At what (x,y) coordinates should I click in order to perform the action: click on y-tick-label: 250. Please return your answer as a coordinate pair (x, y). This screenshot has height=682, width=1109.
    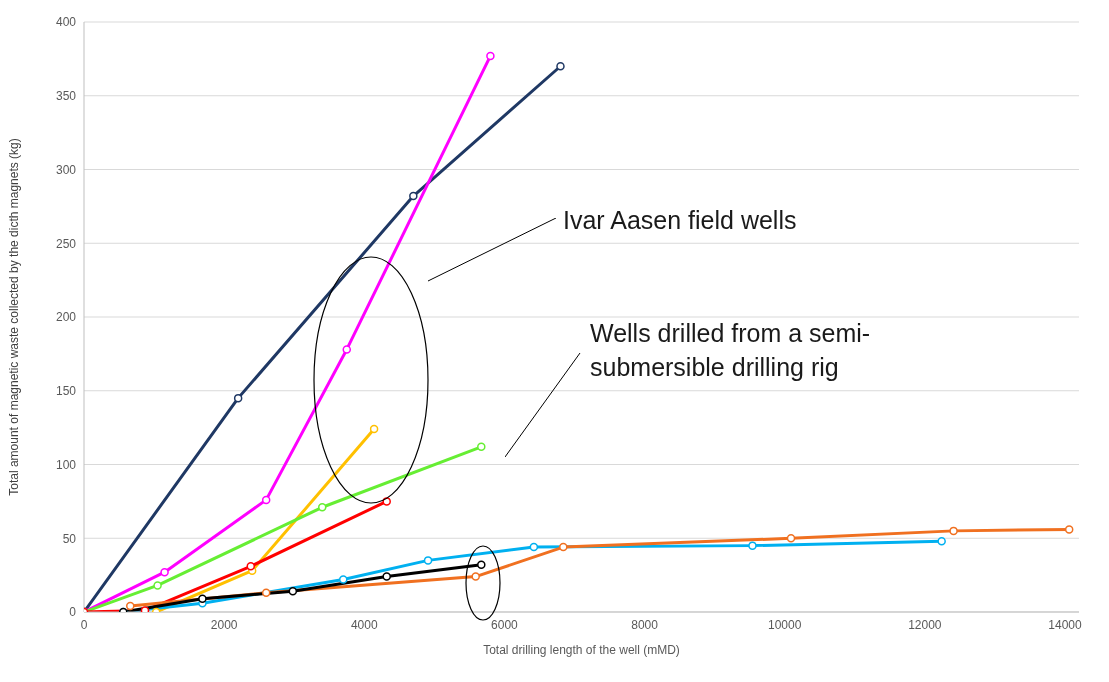
    Looking at the image, I should click on (66, 243).